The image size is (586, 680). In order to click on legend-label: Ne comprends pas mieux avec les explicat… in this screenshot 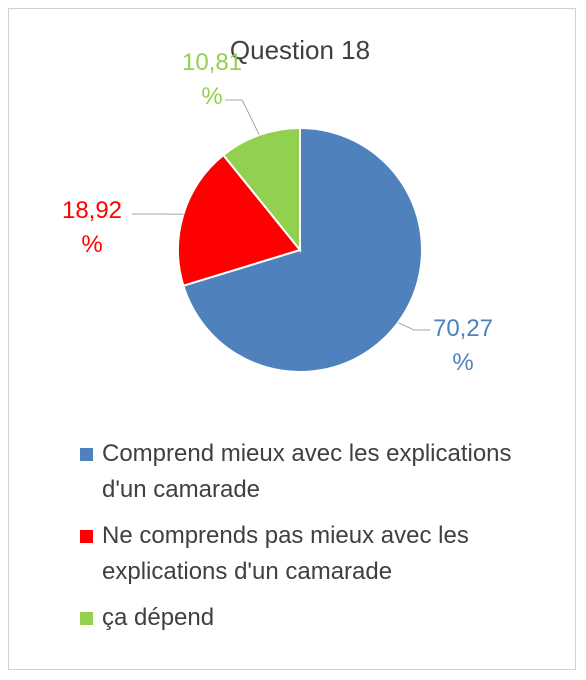, I will do `click(285, 553)`.